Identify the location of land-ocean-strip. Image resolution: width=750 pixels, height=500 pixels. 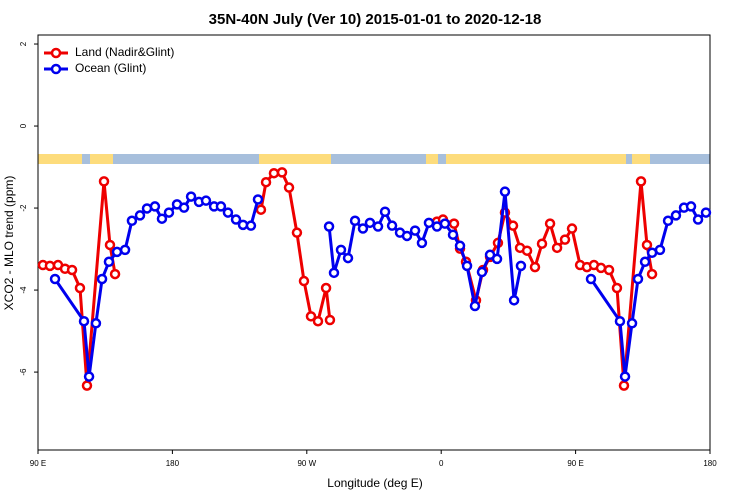
(374, 159).